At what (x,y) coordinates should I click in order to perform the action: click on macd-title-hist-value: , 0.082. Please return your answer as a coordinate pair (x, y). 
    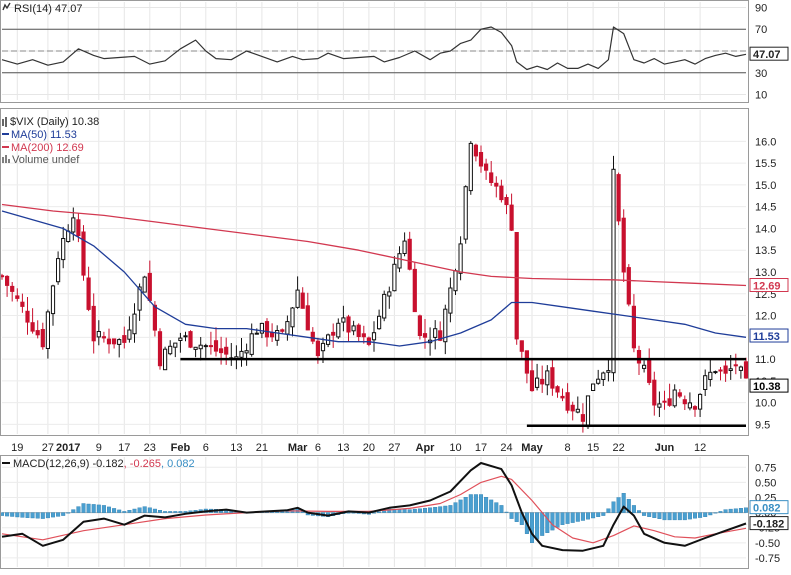
    Looking at the image, I should click on (178, 464).